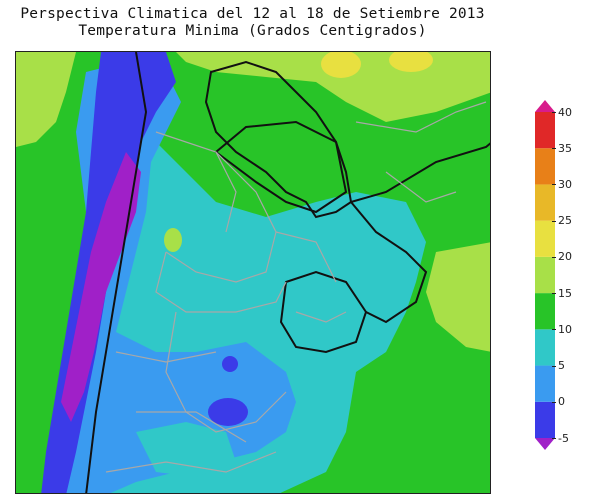  What do you see at coordinates (565, 329) in the screenshot?
I see `colorbar-tick-label: 10` at bounding box center [565, 329].